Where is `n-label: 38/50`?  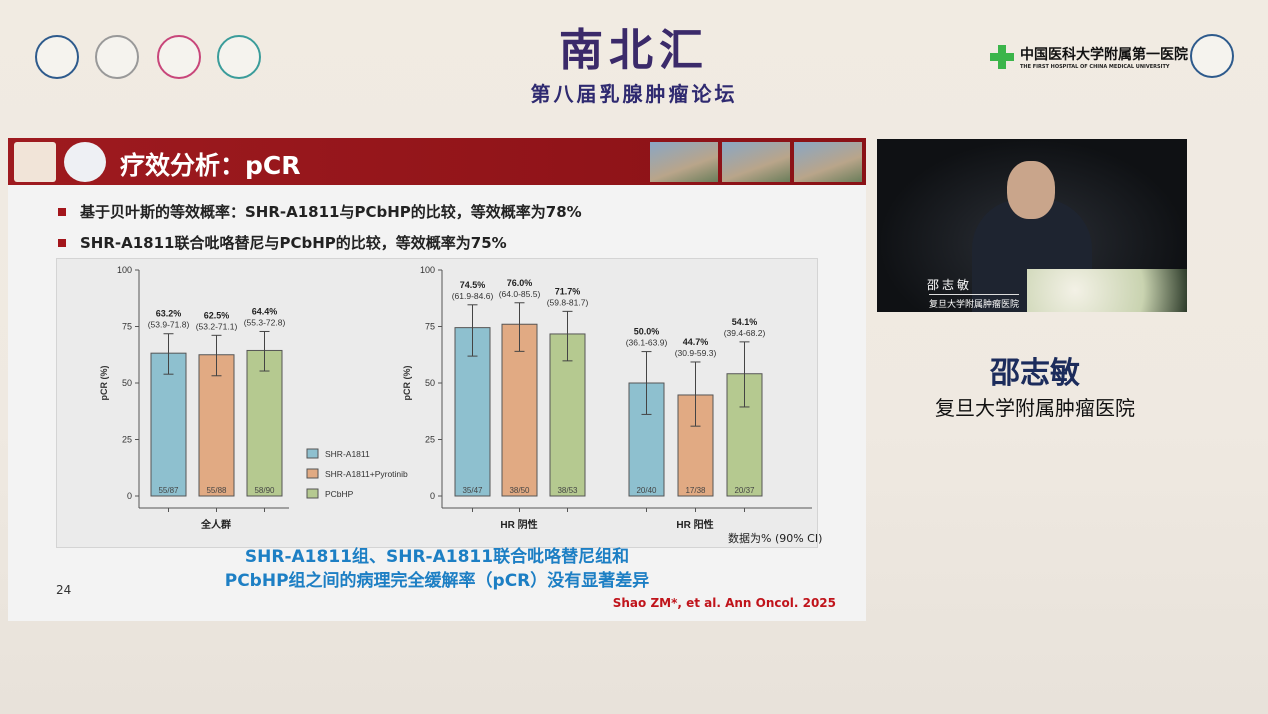 n-label: 38/50 is located at coordinates (519, 490).